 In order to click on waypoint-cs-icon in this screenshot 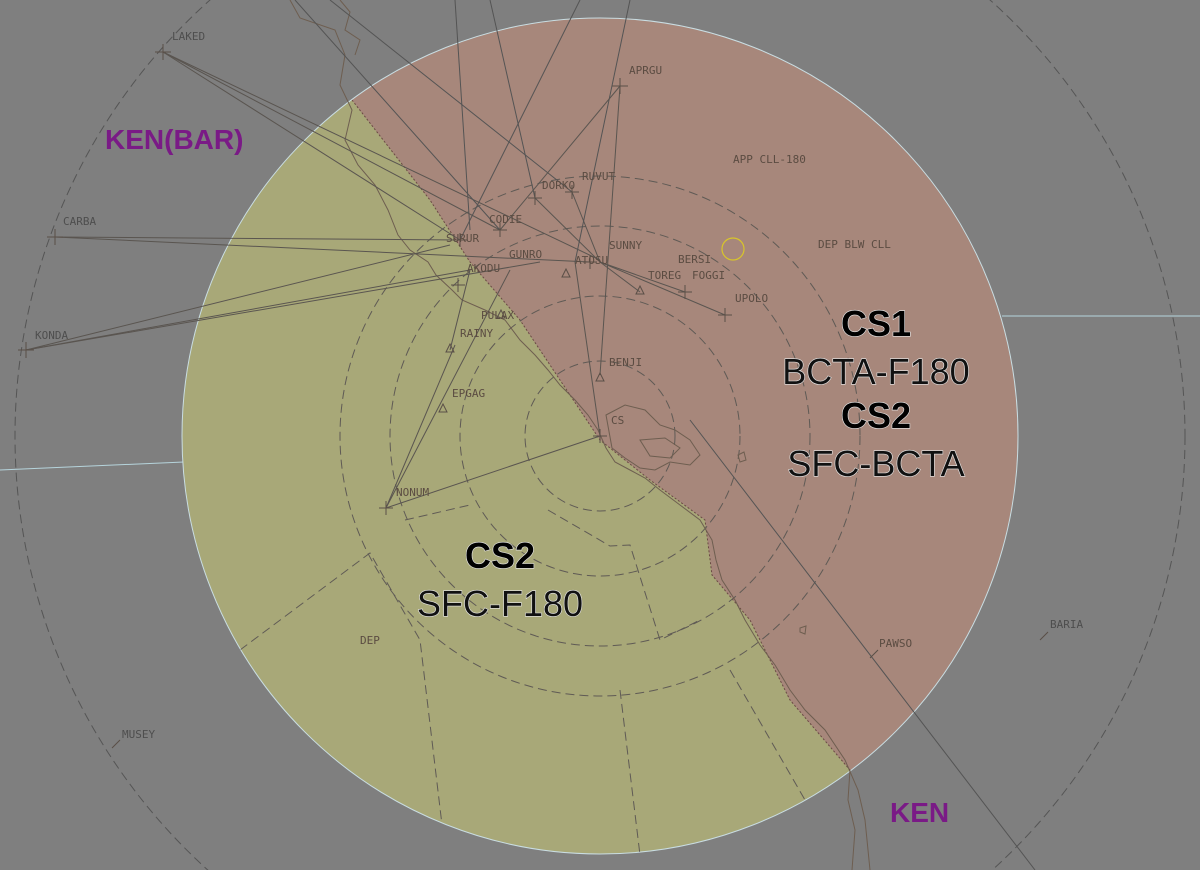, I will do `click(600, 436)`.